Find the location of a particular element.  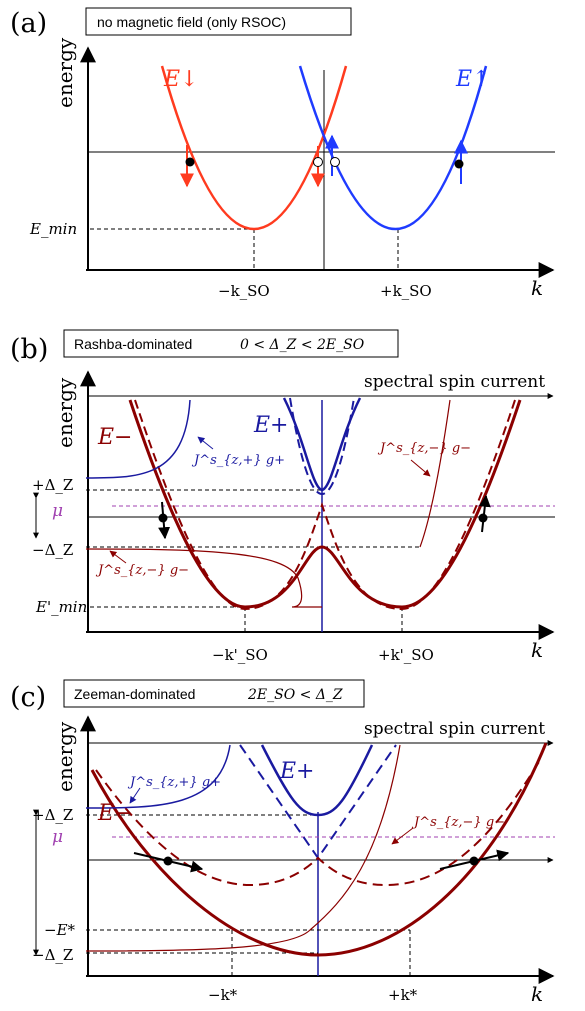

panel-c-jplus-pointer is located at coordinates (135, 795).